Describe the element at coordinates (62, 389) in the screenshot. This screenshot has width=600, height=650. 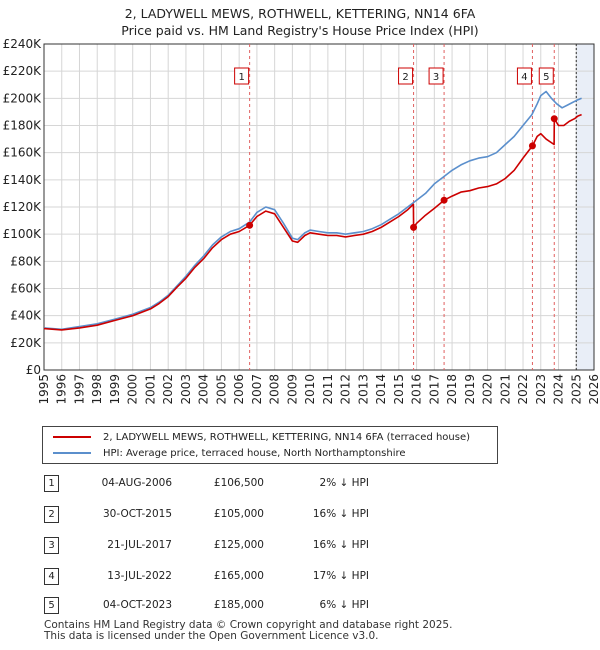
I see `x-tick-label: 1996` at that location.